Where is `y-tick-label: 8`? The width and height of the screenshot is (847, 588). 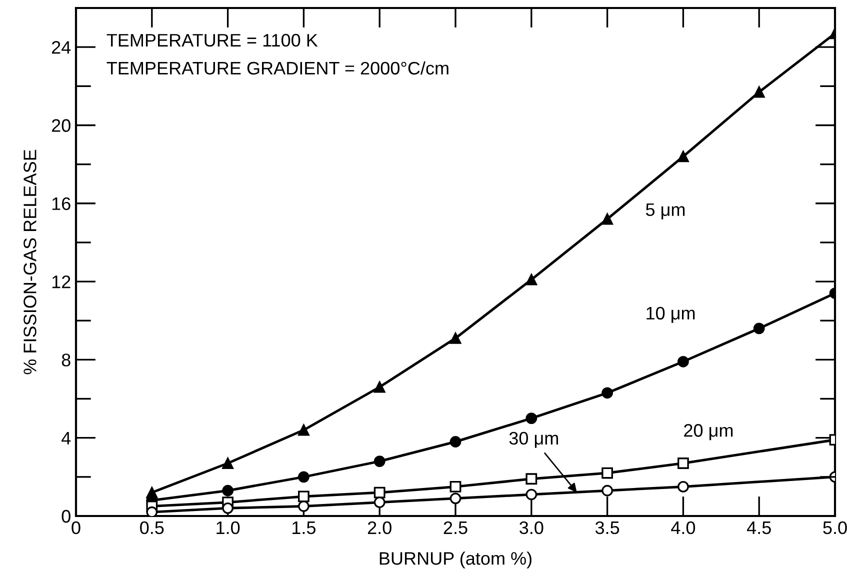 y-tick-label: 8 is located at coordinates (66, 360).